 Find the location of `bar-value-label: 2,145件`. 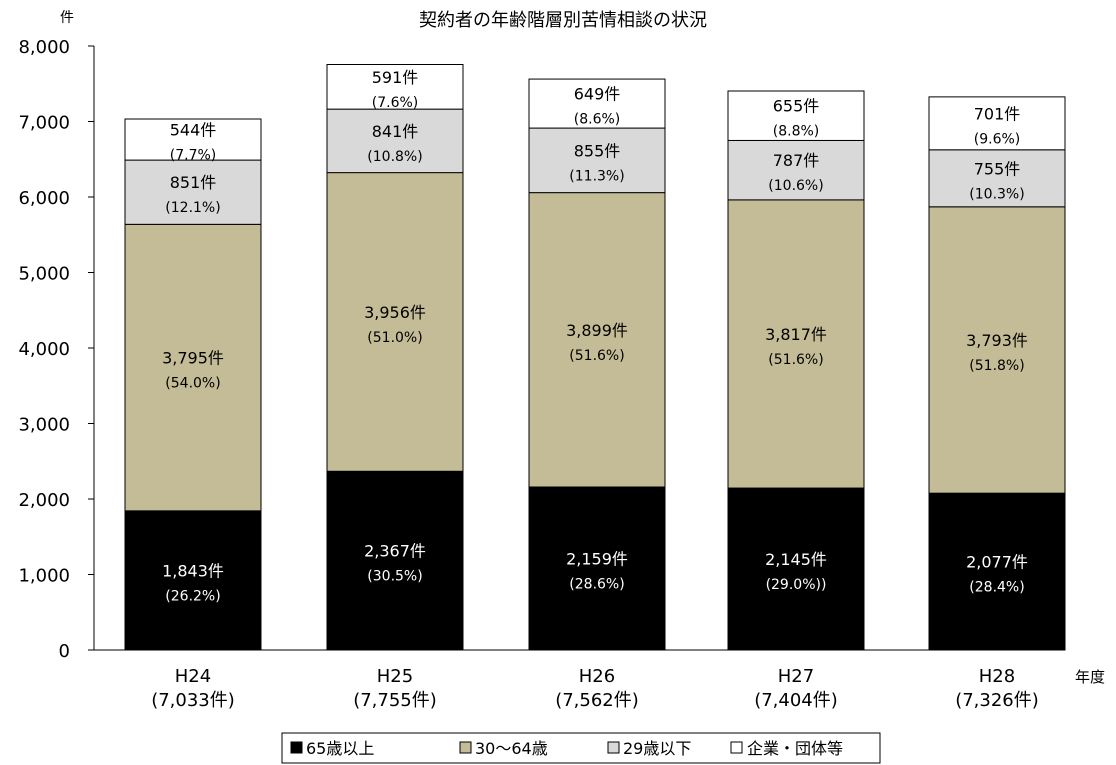

bar-value-label: 2,145件 is located at coordinates (796, 559).